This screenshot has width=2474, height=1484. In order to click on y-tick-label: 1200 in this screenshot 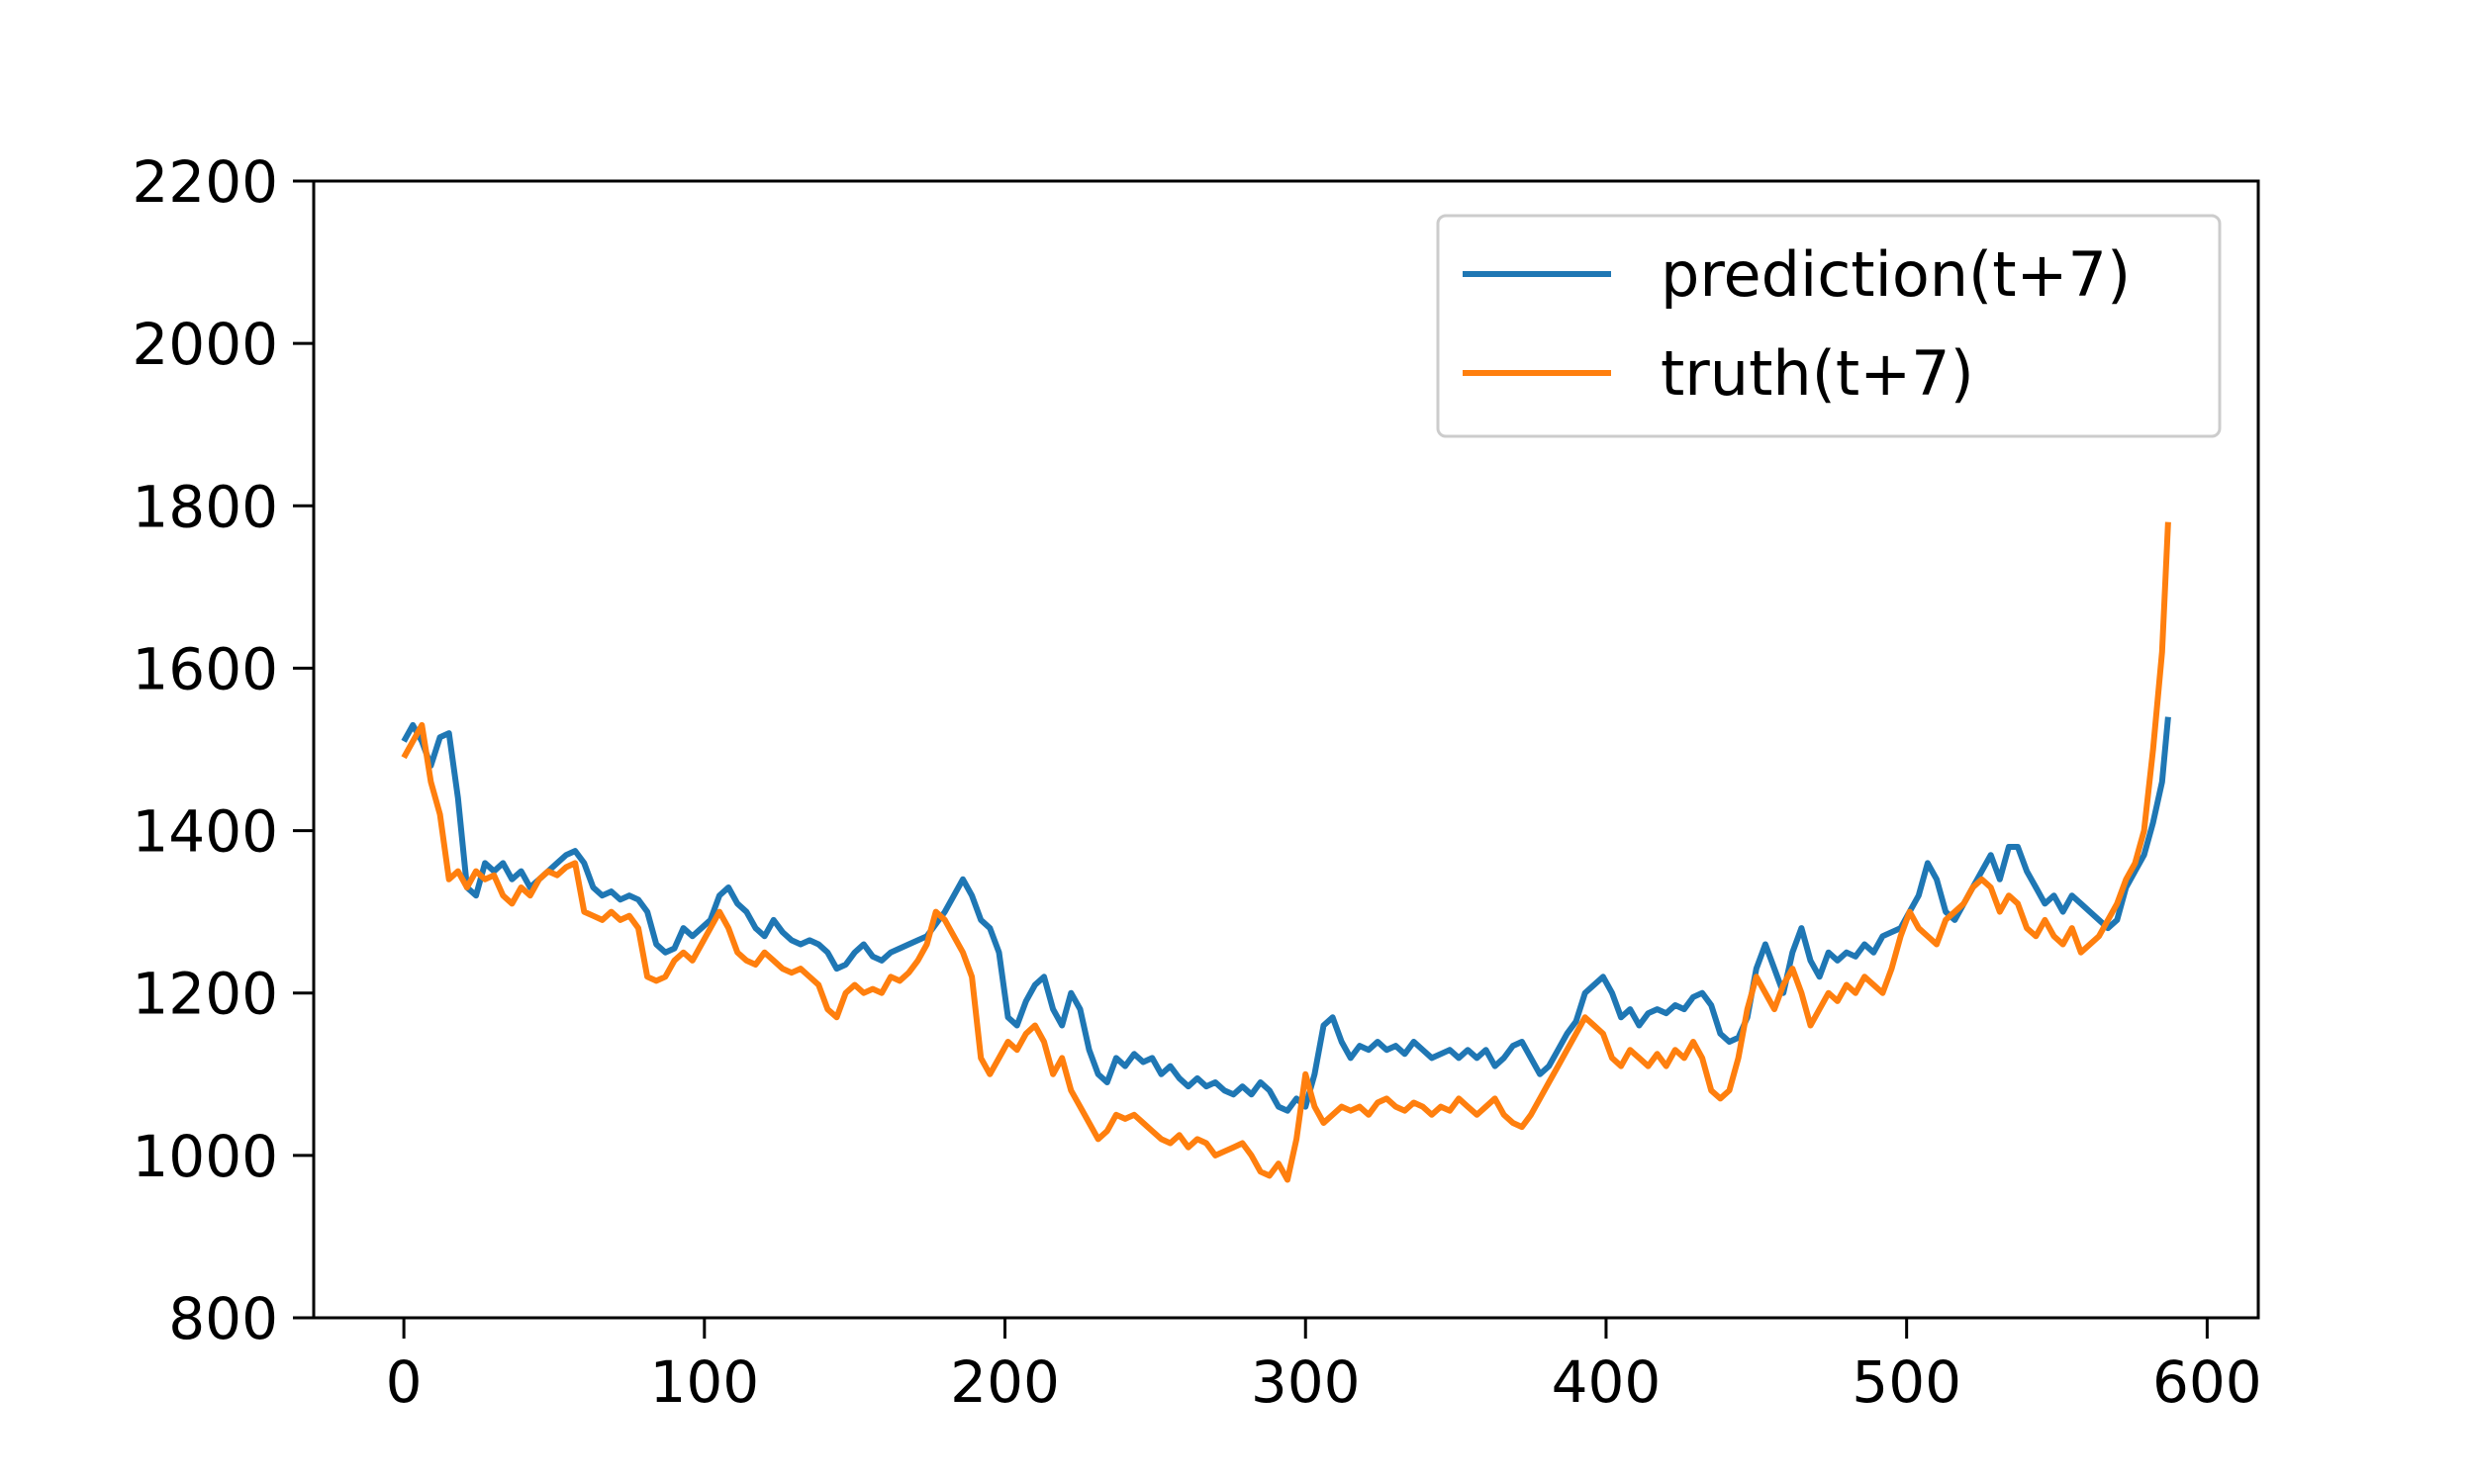, I will do `click(205, 994)`.